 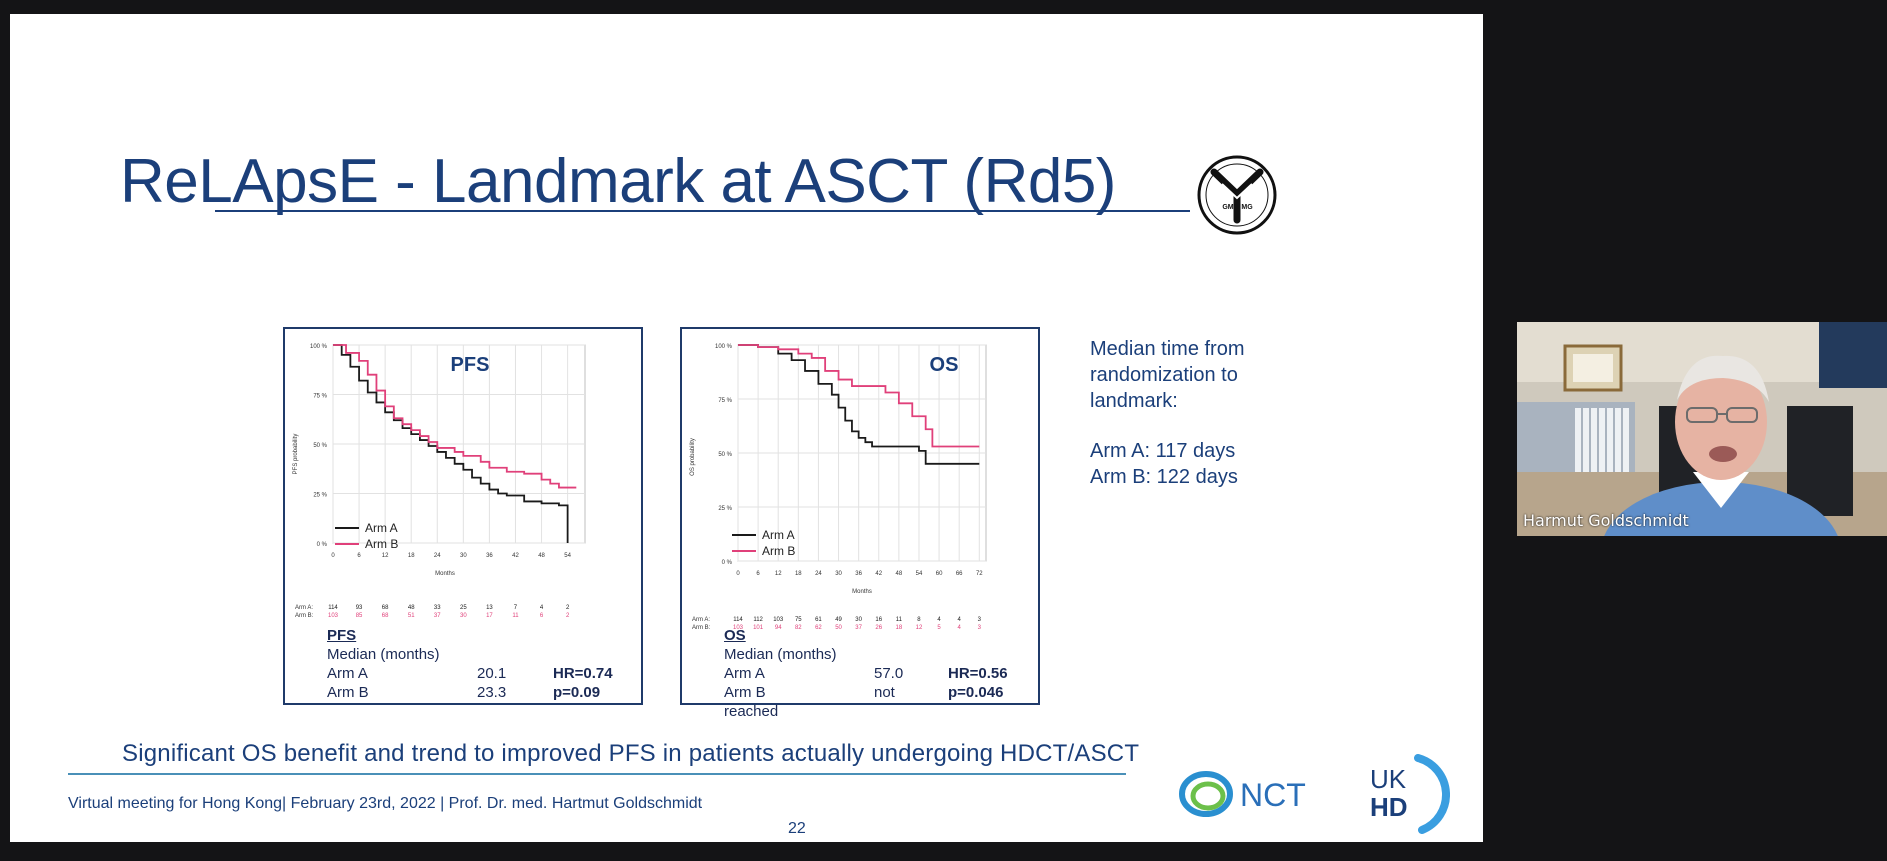 What do you see at coordinates (1164, 375) in the screenshot?
I see `note-line: randomization to` at bounding box center [1164, 375].